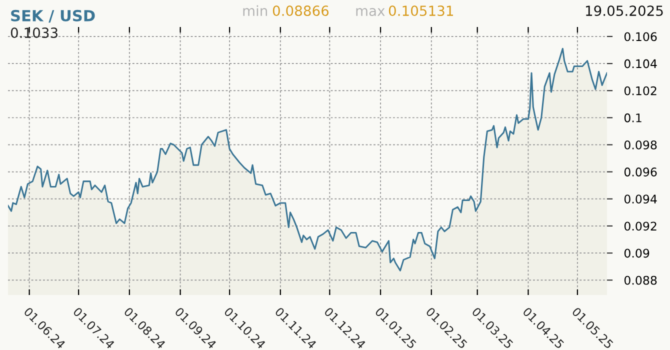 This screenshot has height=350, width=670. What do you see at coordinates (300, 11) in the screenshot?
I see `text: 0.08866` at bounding box center [300, 11].